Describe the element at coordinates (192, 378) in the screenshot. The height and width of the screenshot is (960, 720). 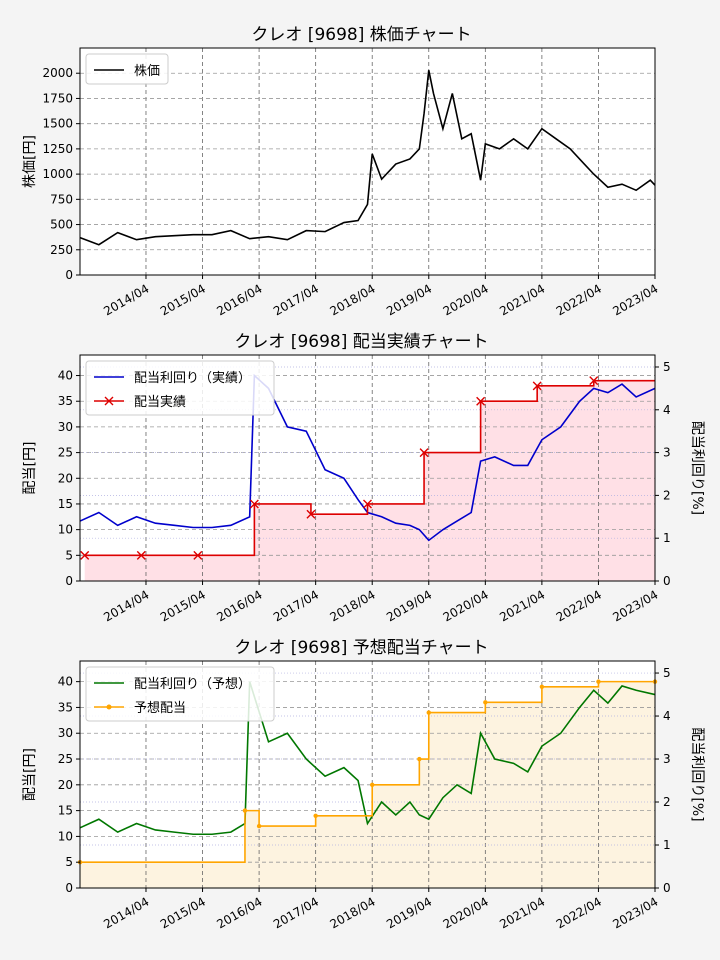
I see `legend-label: 配当利回り（実績）` at that location.